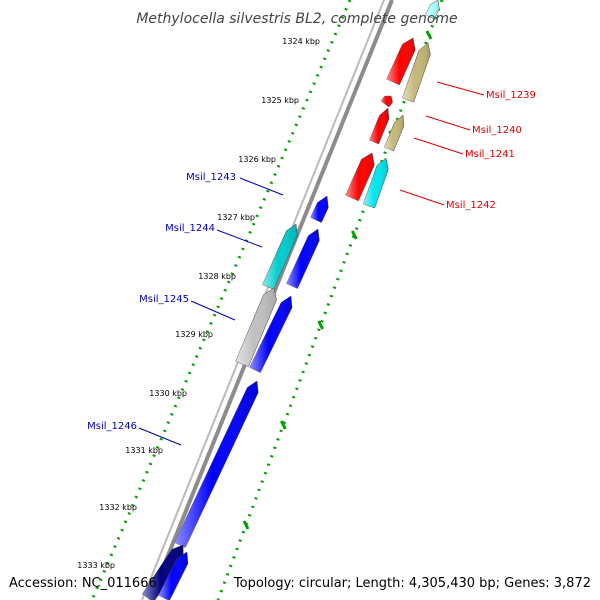  I want to click on gene-label: Msil_1240, so click(497, 130).